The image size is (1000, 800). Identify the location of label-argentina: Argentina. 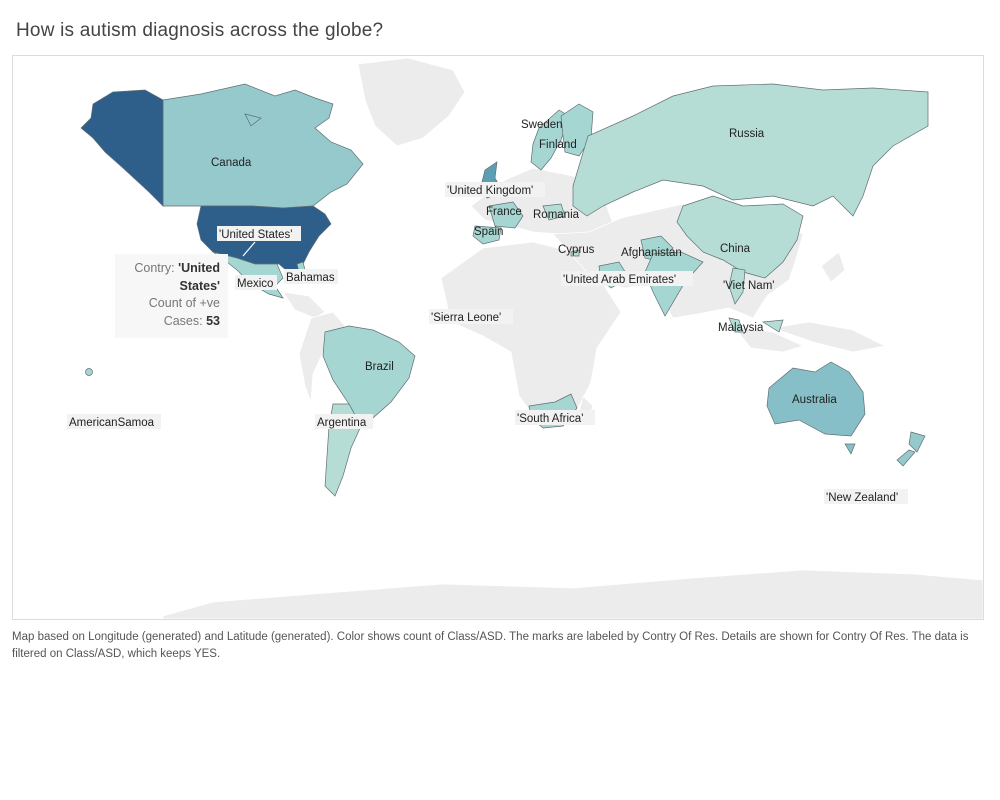
(342, 423).